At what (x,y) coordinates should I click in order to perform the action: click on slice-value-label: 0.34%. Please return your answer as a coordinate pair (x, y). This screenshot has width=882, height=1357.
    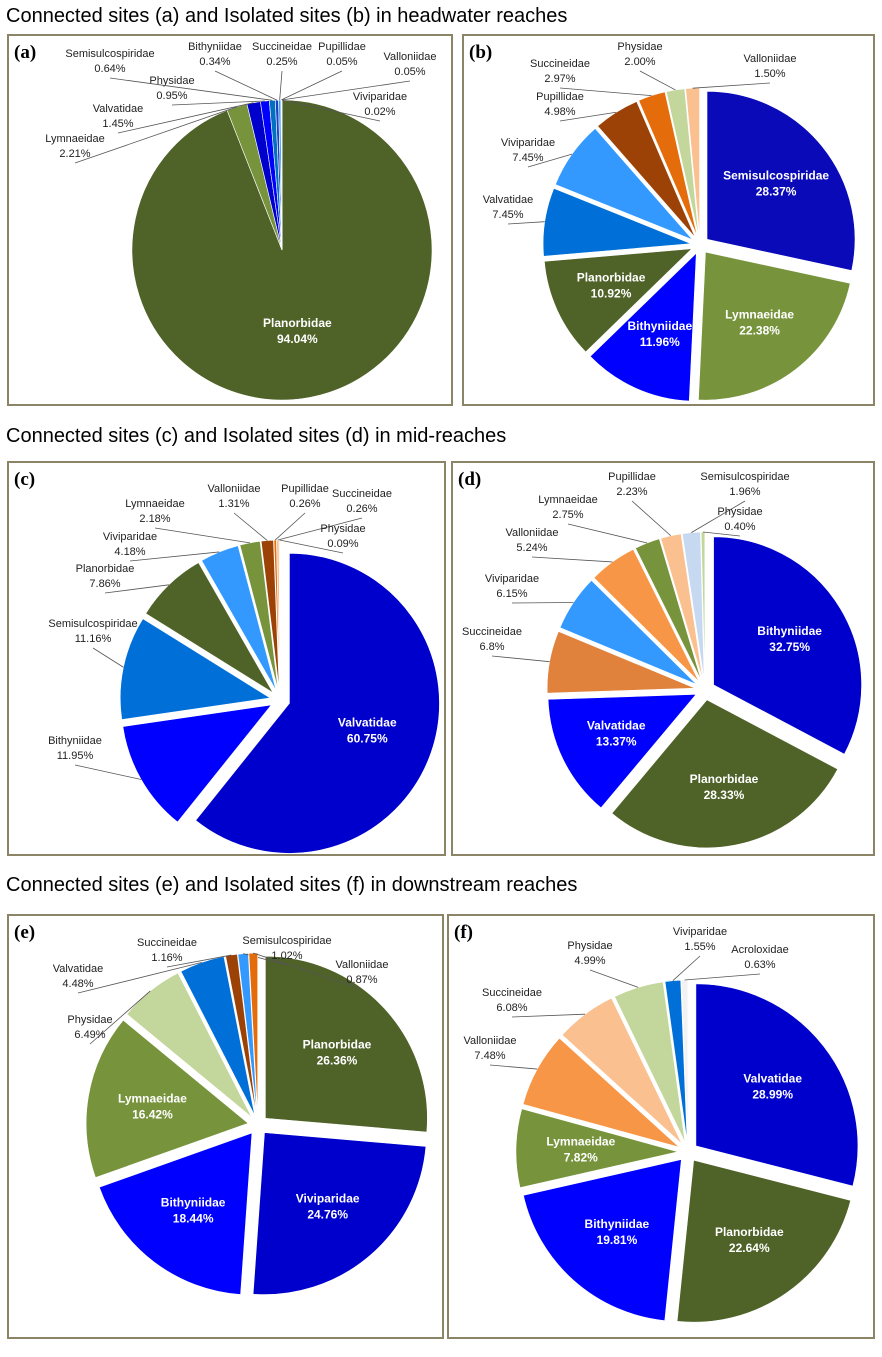
    Looking at the image, I should click on (214, 62).